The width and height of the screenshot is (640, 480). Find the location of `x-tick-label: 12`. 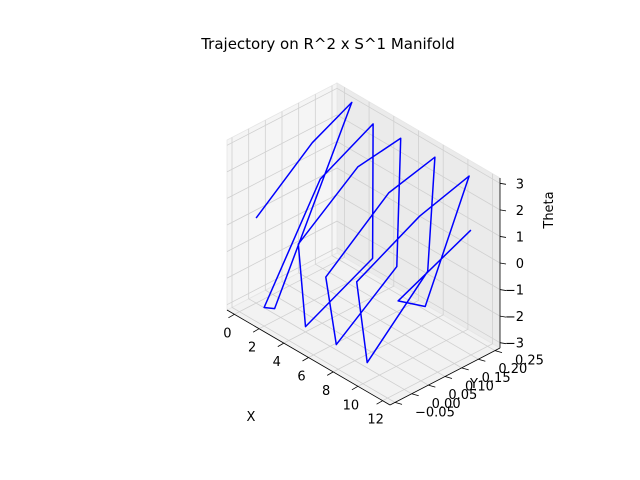

x-tick-label: 12 is located at coordinates (375, 420).